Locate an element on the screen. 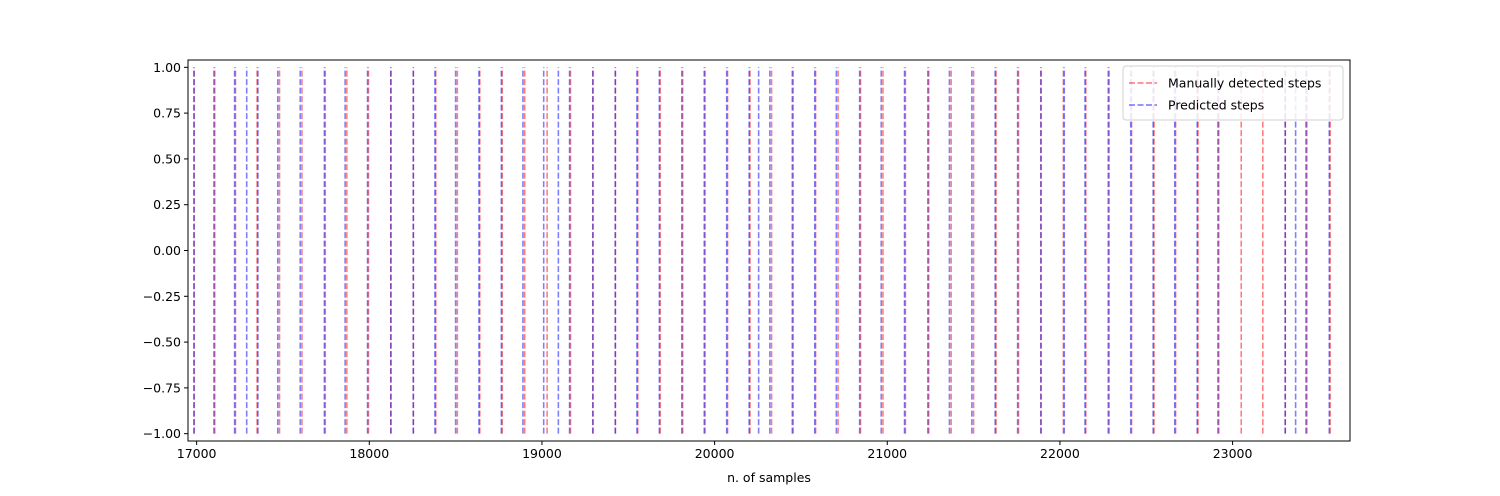  legend-label: Manually detected steps is located at coordinates (1244, 83).